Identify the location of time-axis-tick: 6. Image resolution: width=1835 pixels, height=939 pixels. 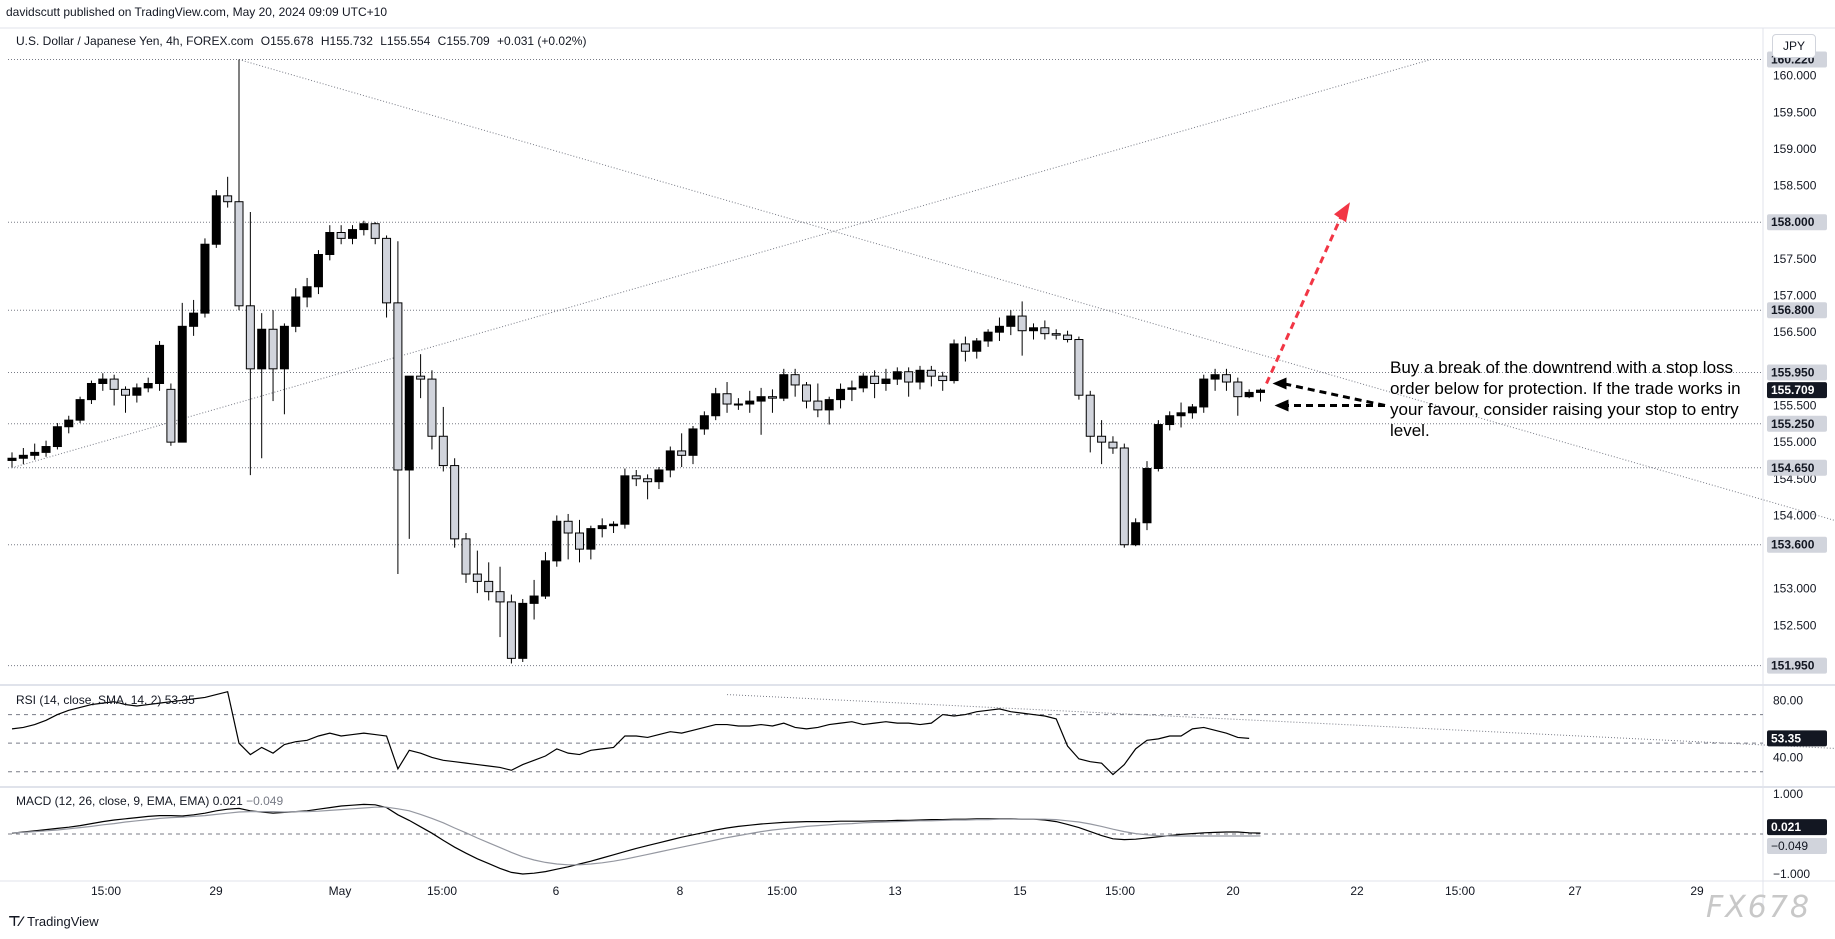
(556, 891).